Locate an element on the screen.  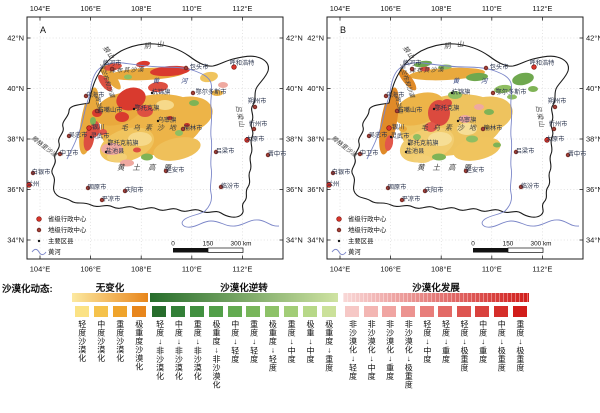
city-label: 包头市 is located at coordinates (499, 67).